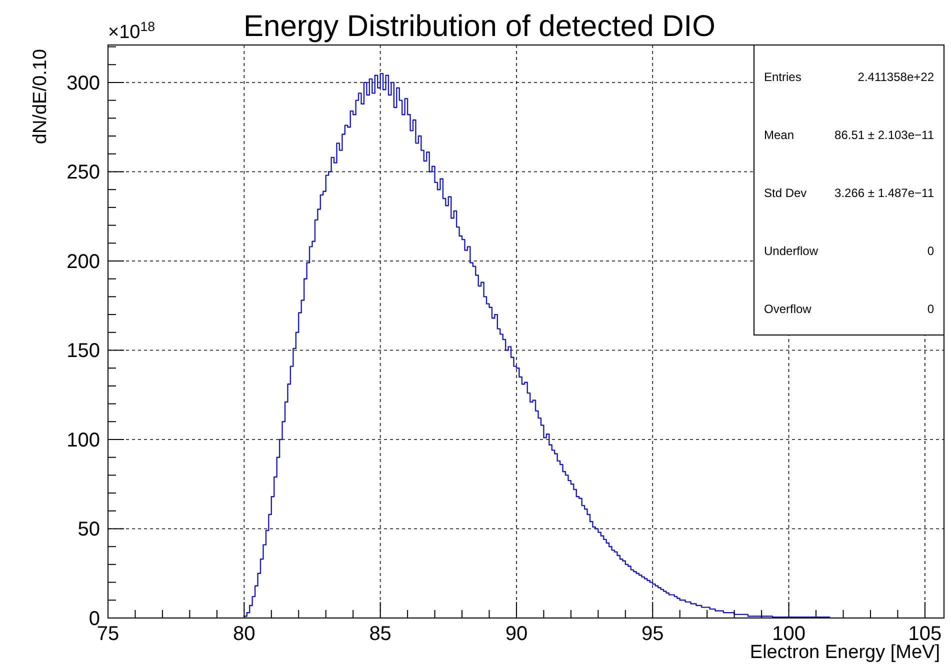  What do you see at coordinates (788, 309) in the screenshot?
I see `annotation: Overflow` at bounding box center [788, 309].